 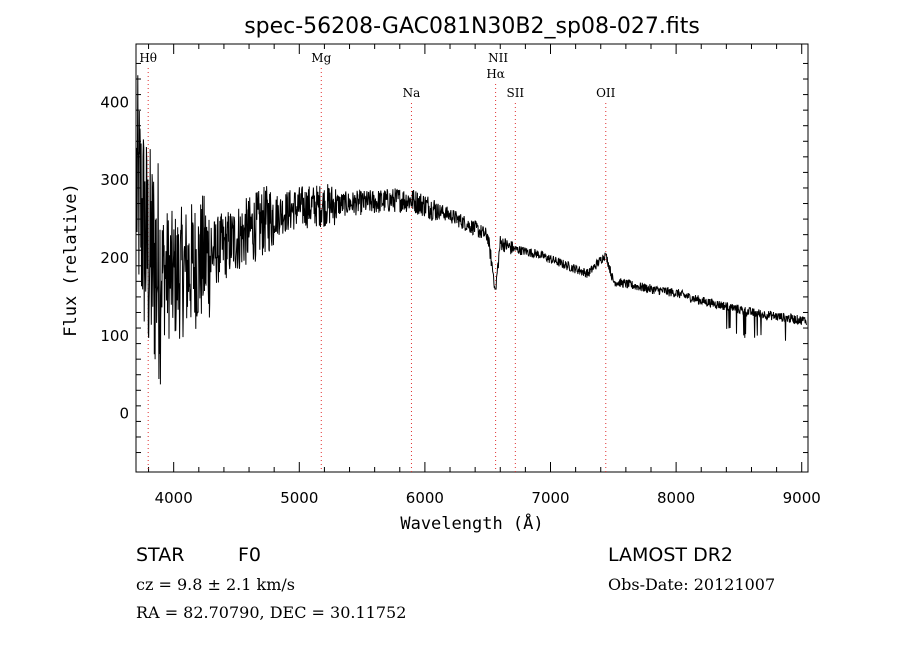 What do you see at coordinates (472, 26) in the screenshot?
I see `chart-title: spec-56208-GAC081N30B2_sp08-027.fits` at bounding box center [472, 26].